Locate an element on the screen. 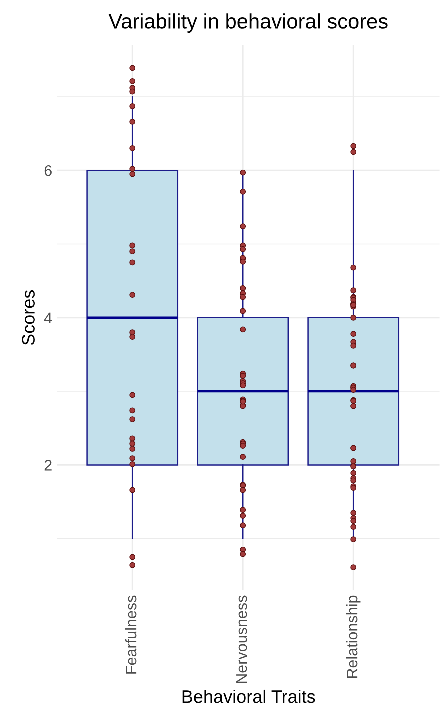 This screenshot has height=720, width=442. x-tick-label: Relationship is located at coordinates (353, 637).